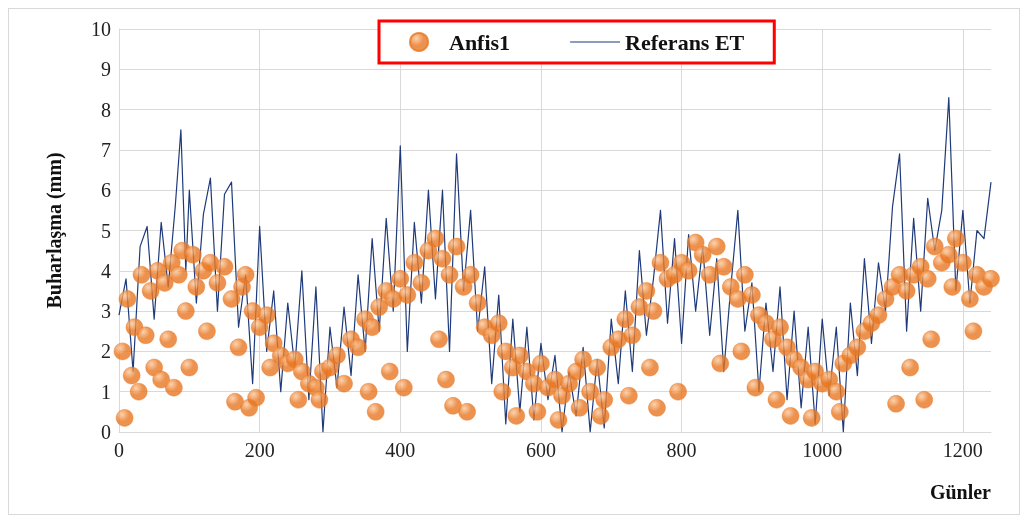  Describe the element at coordinates (259, 450) in the screenshot. I see `x-tick-label: 200` at that location.